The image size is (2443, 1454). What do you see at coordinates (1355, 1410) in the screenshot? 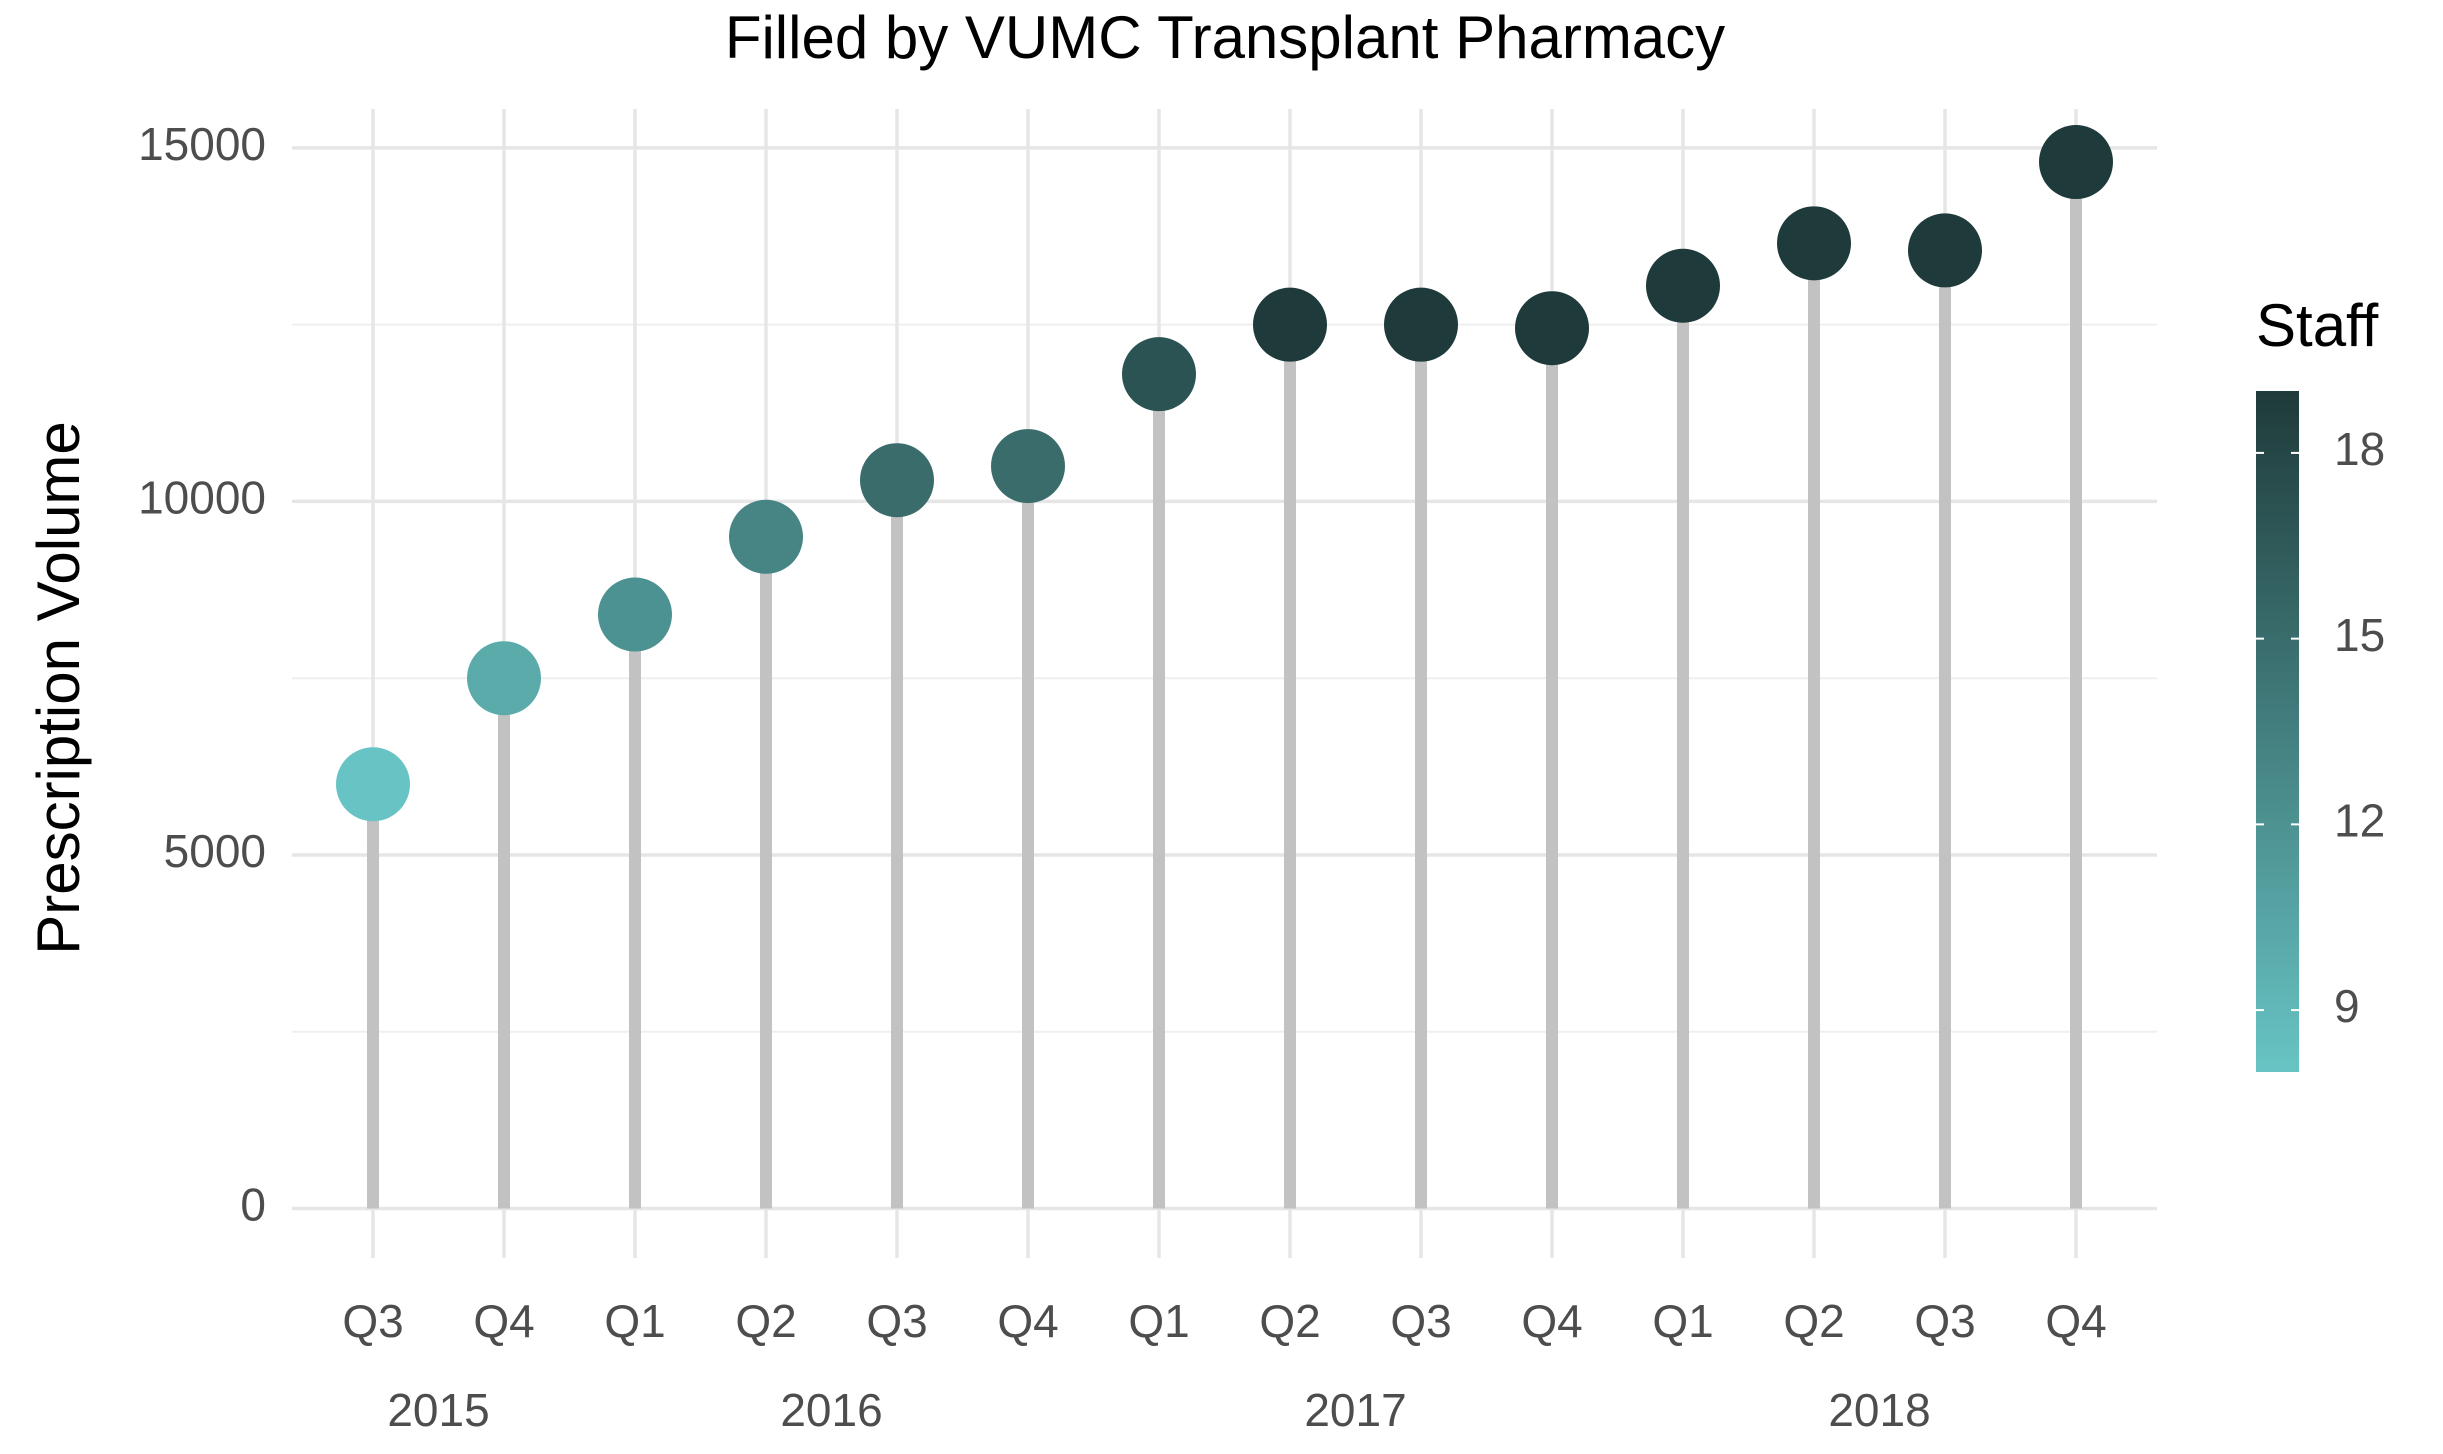
I see `x-group-label: 2017` at bounding box center [1355, 1410].